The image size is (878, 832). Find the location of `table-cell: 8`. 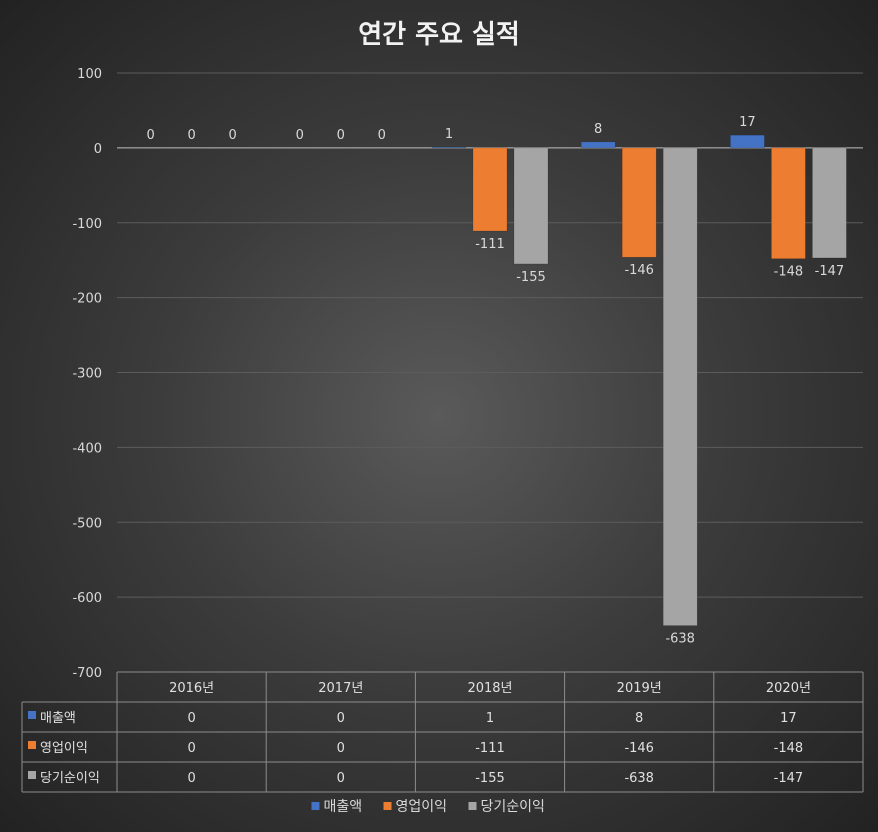

table-cell: 8 is located at coordinates (639, 718).